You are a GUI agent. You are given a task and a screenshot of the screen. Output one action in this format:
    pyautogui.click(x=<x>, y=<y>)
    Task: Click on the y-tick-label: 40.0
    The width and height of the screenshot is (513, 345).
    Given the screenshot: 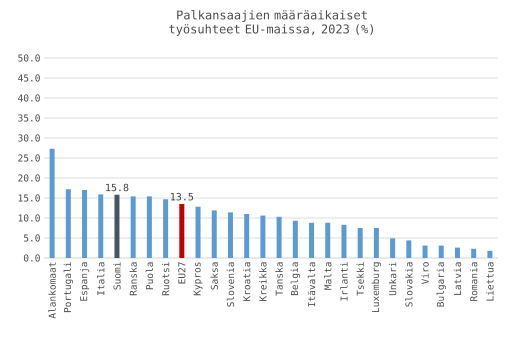 What is the action you would take?
    pyautogui.click(x=29, y=98)
    